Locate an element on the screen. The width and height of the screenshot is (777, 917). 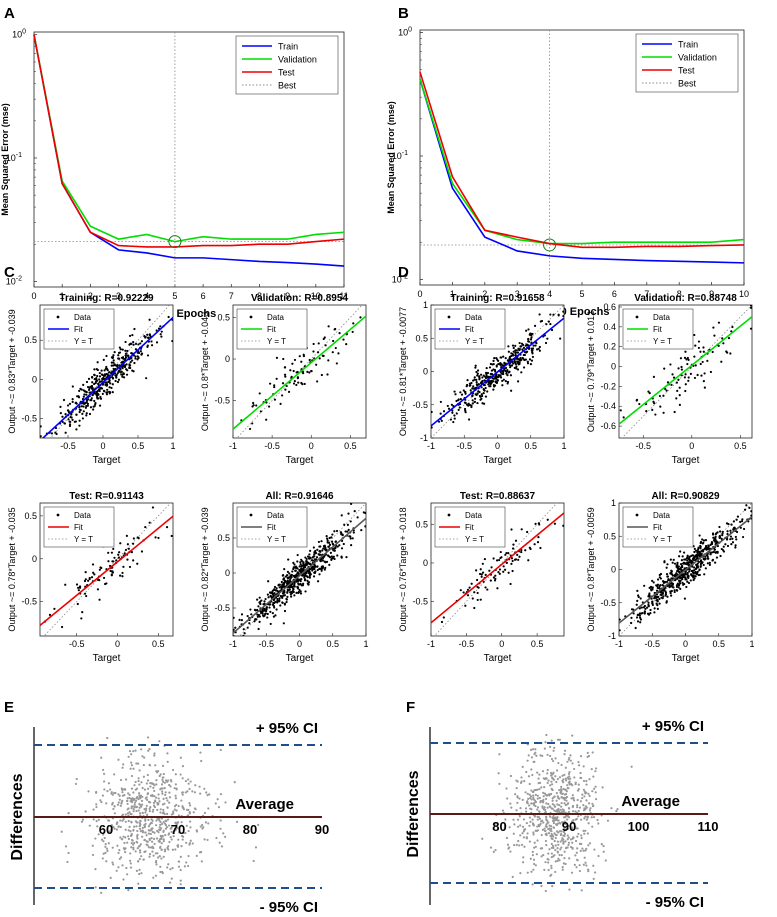
legend-label: Y = T is located at coordinates (276, 341).